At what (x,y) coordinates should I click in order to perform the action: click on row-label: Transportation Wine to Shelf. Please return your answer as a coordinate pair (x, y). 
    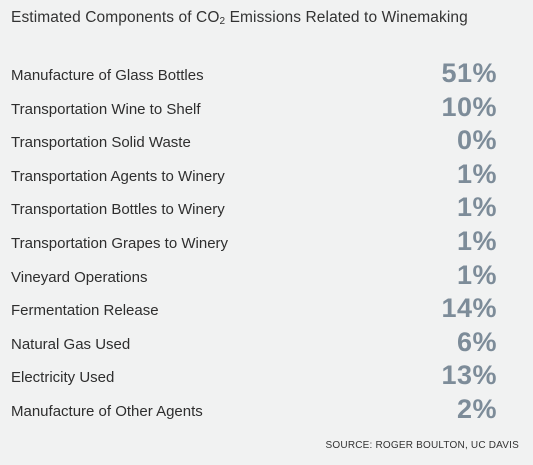
    Looking at the image, I should click on (106, 109).